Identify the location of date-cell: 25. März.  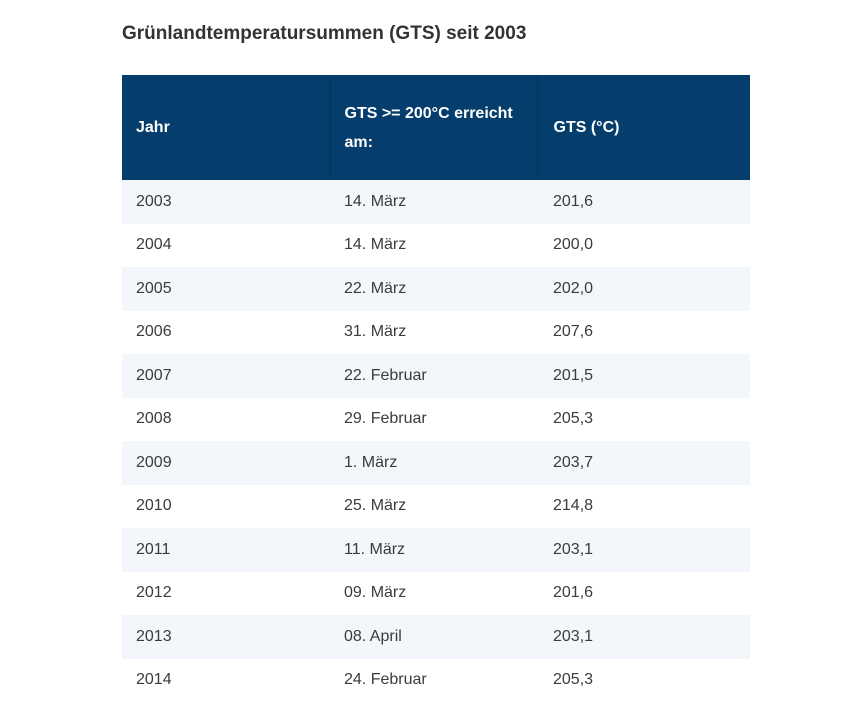
(375, 506).